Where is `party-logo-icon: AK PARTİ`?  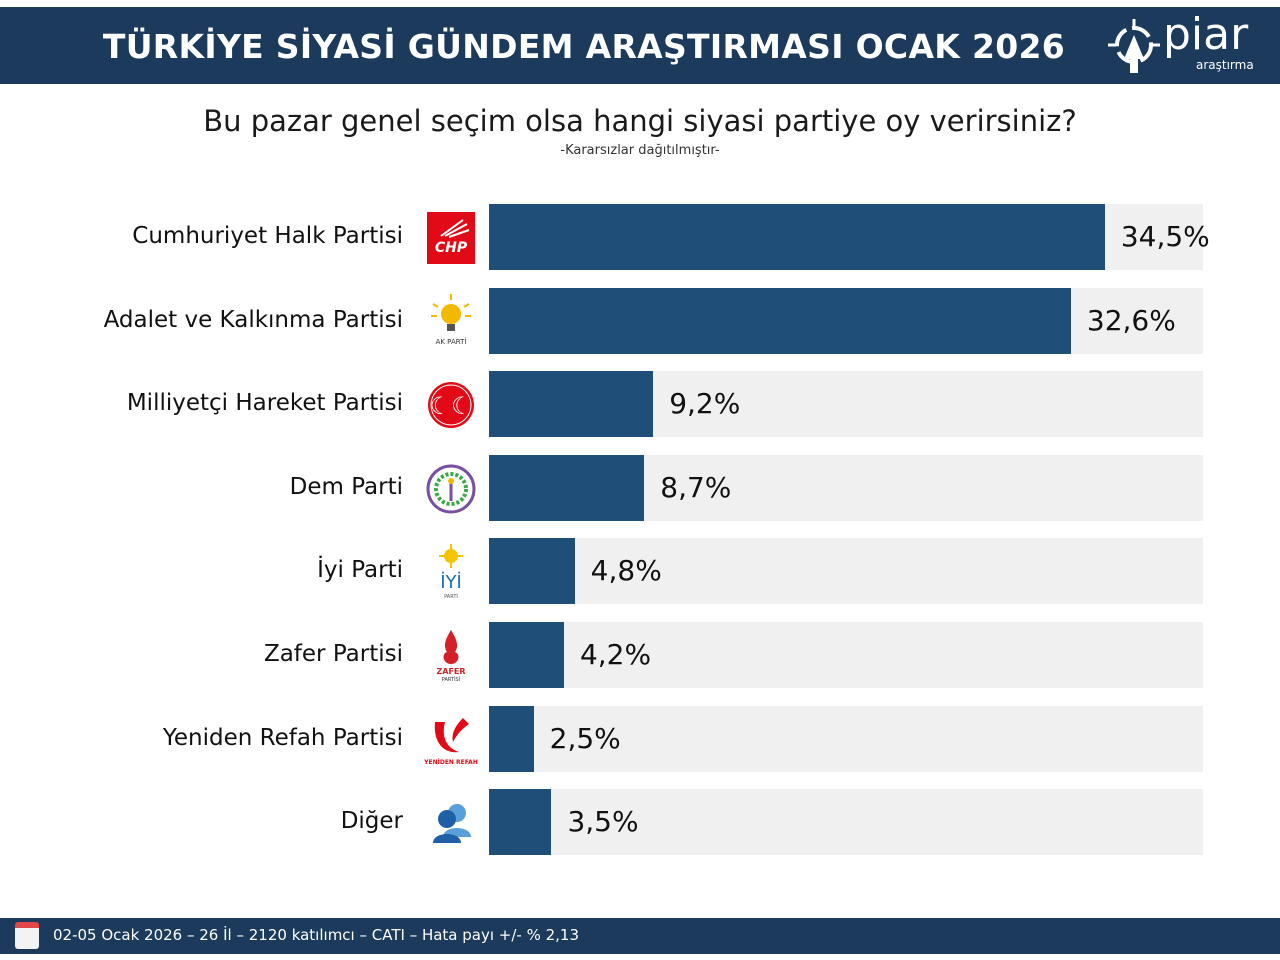 party-logo-icon: AK PARTİ is located at coordinates (451, 320).